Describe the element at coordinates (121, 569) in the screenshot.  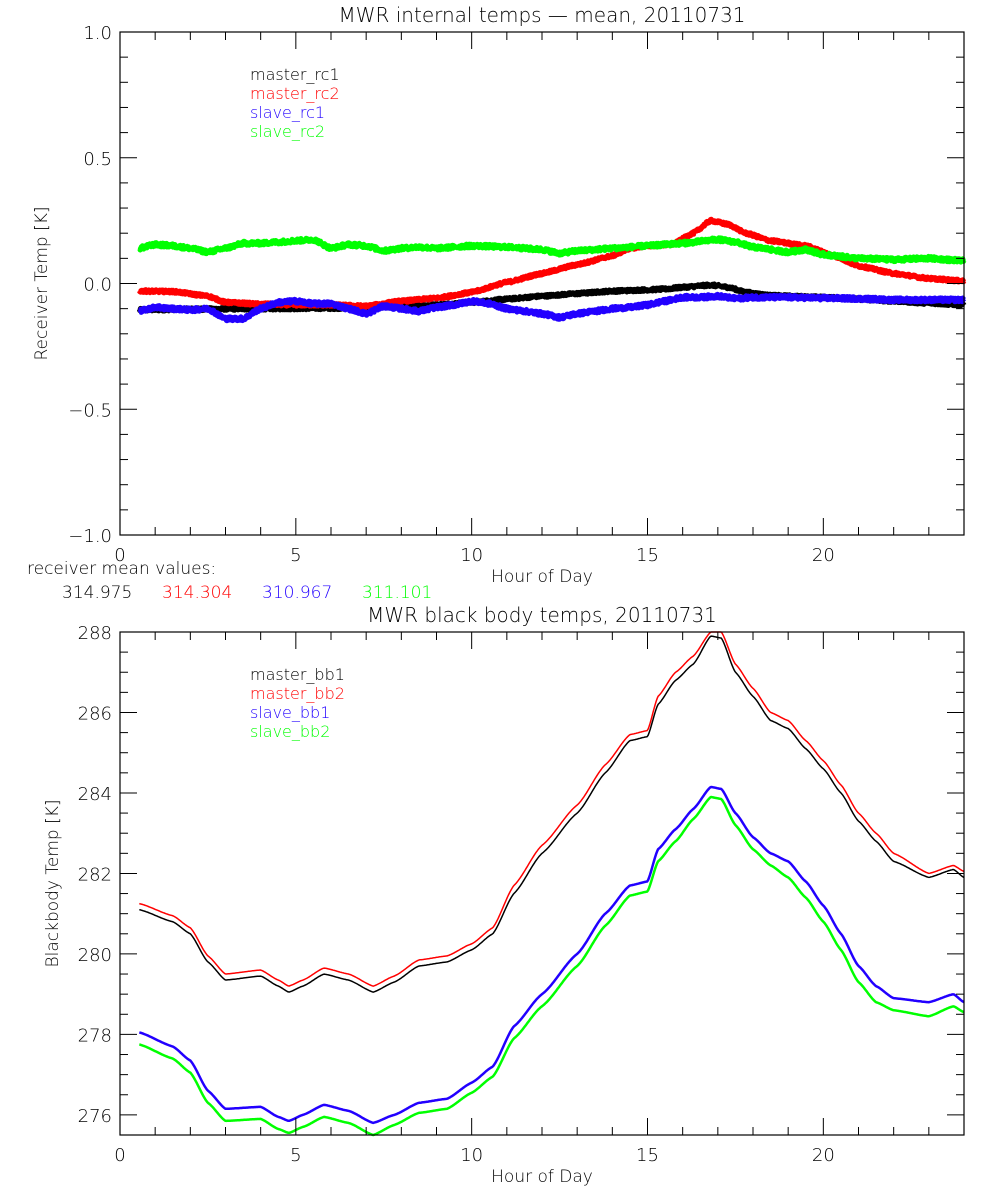
I see `mean-values-label: receiver mean values:` at that location.